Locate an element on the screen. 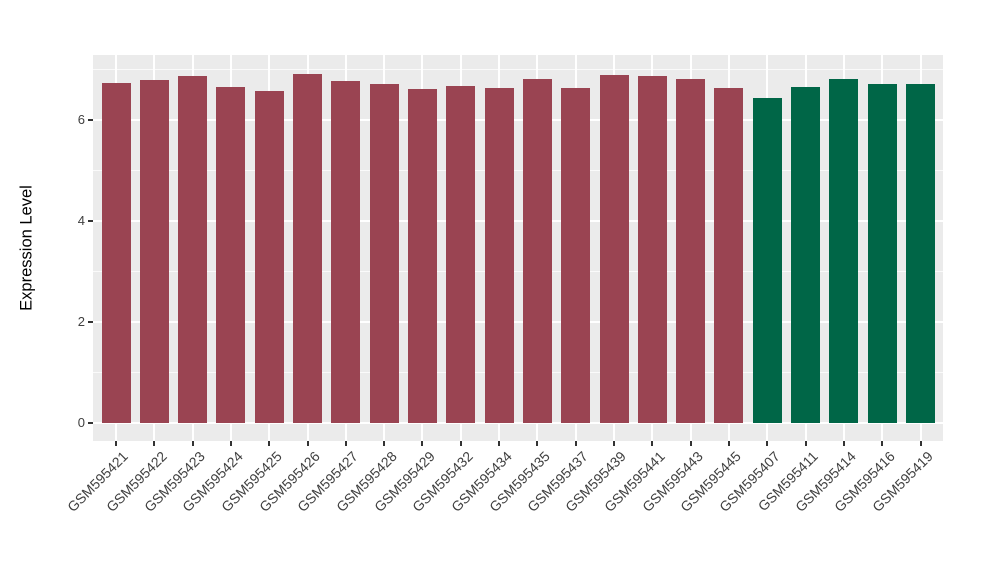 The width and height of the screenshot is (1000, 580). y-tick-label: 2 is located at coordinates (81, 322).